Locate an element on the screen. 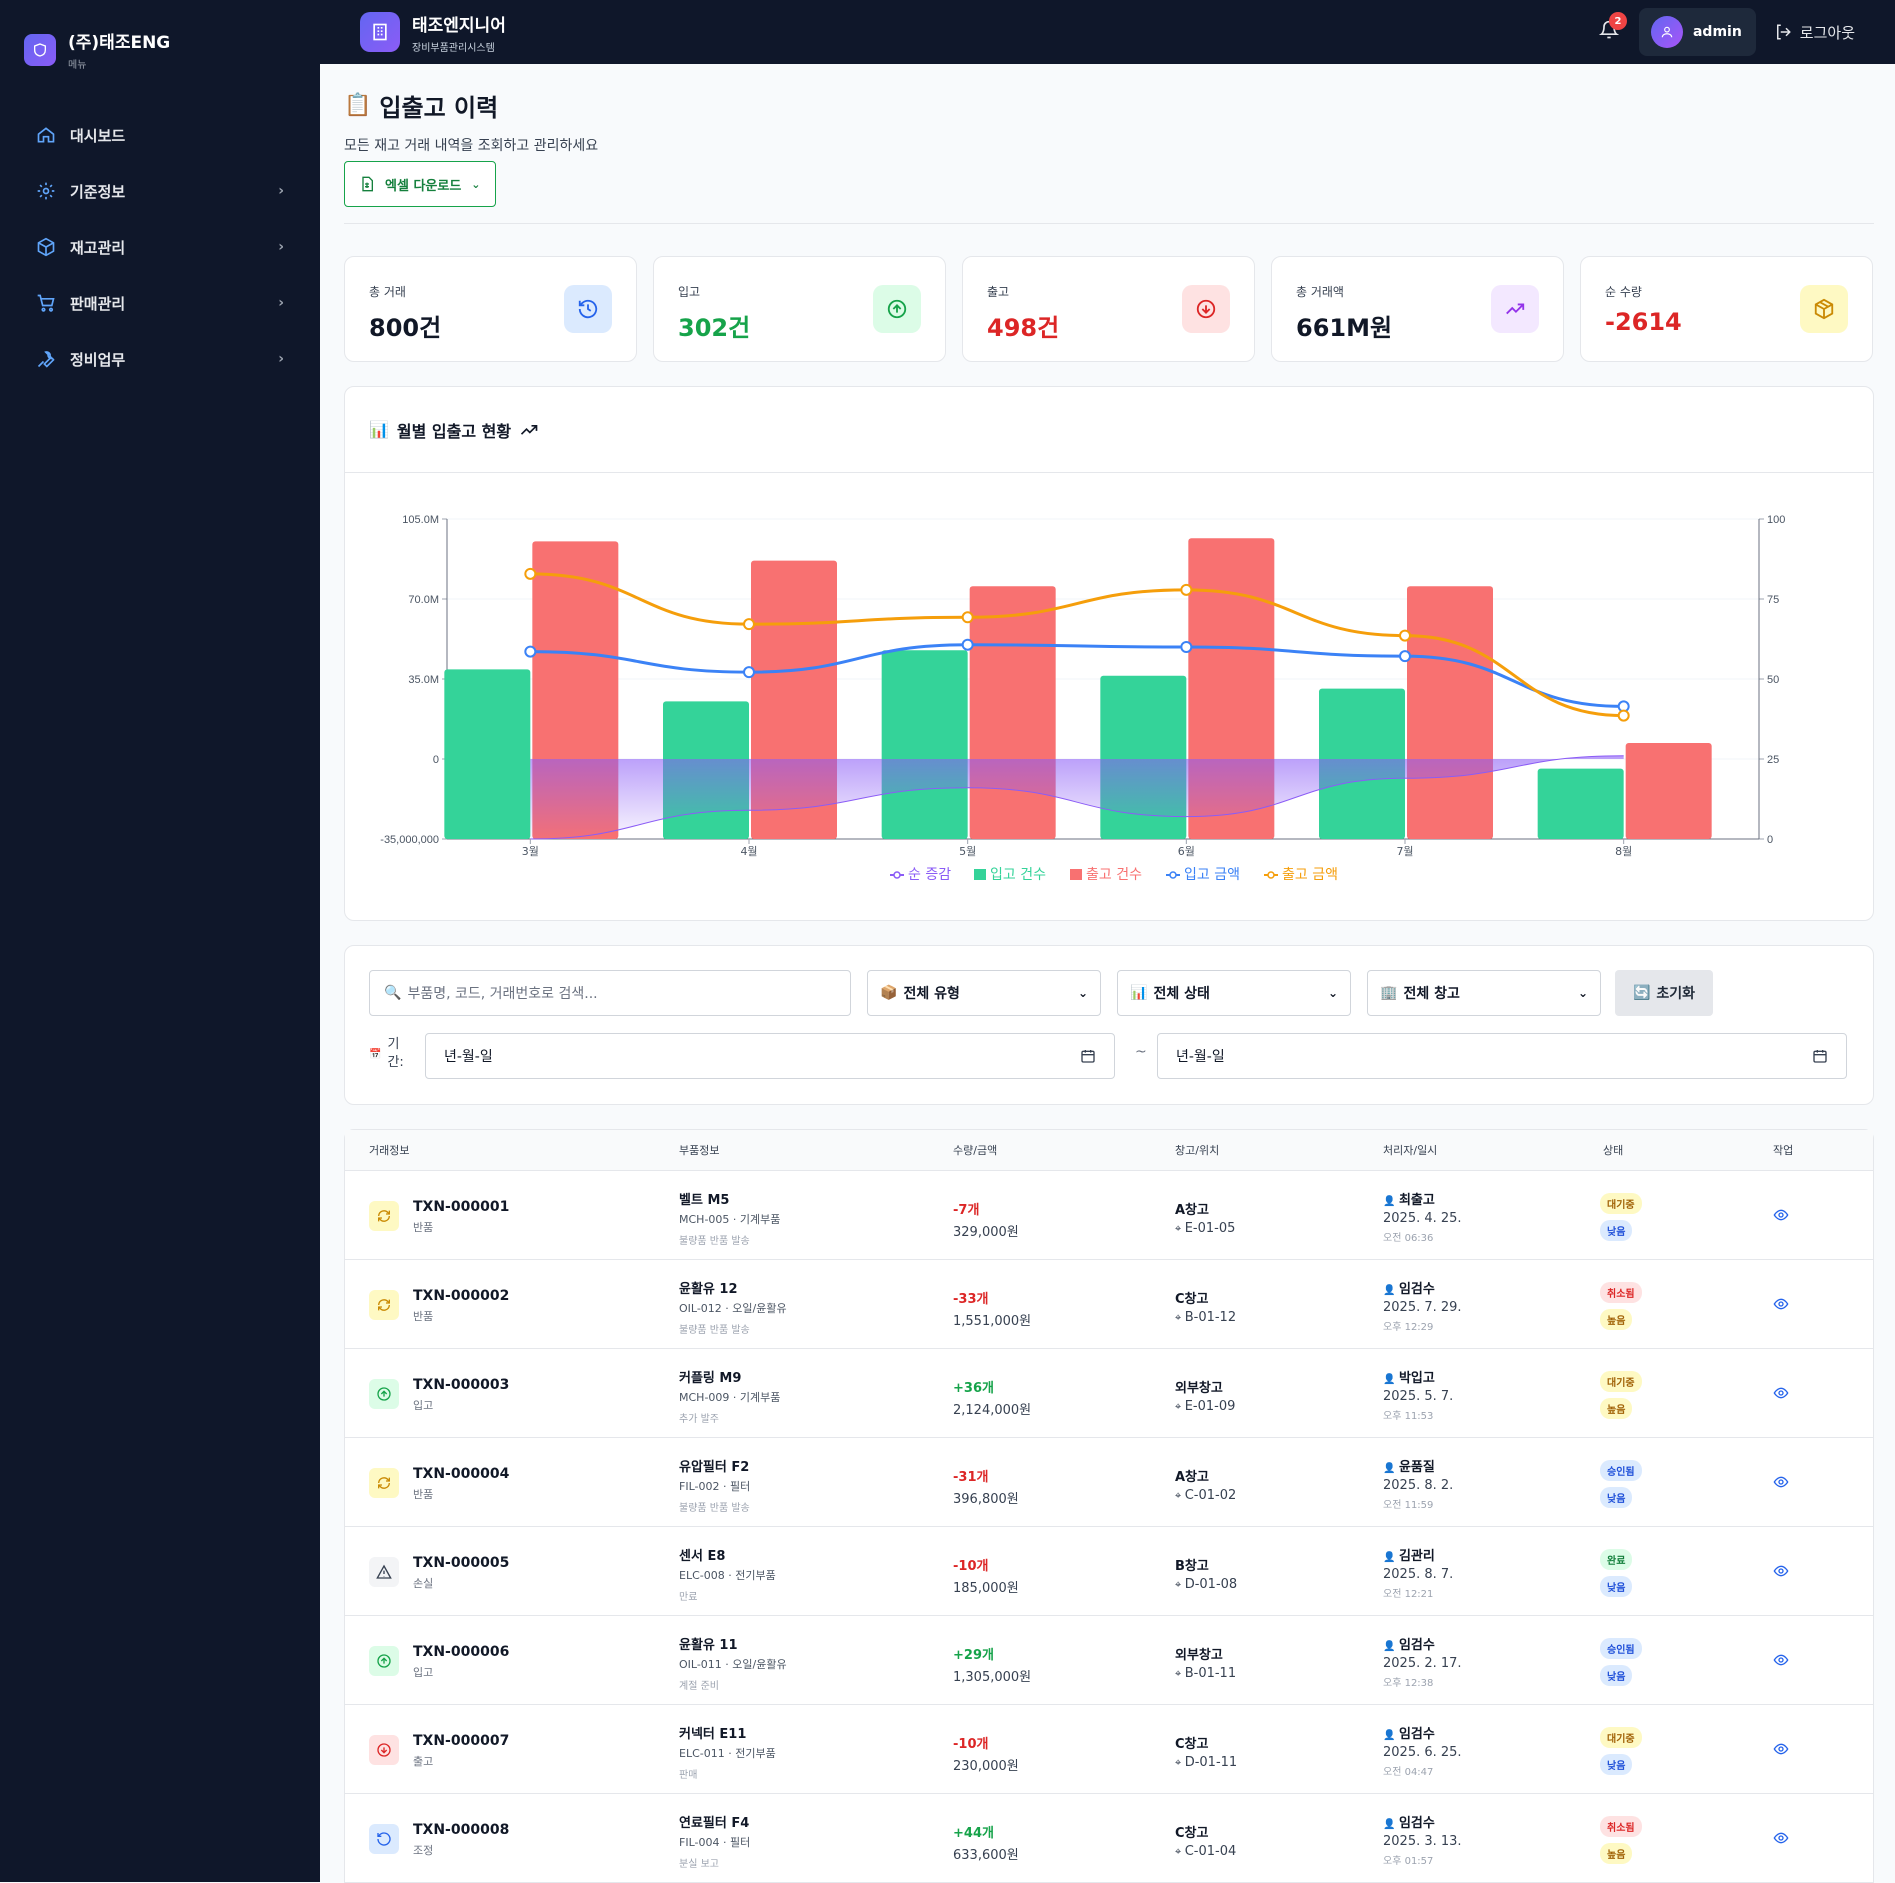  column-header: 수량/금액 is located at coordinates (975, 1150).